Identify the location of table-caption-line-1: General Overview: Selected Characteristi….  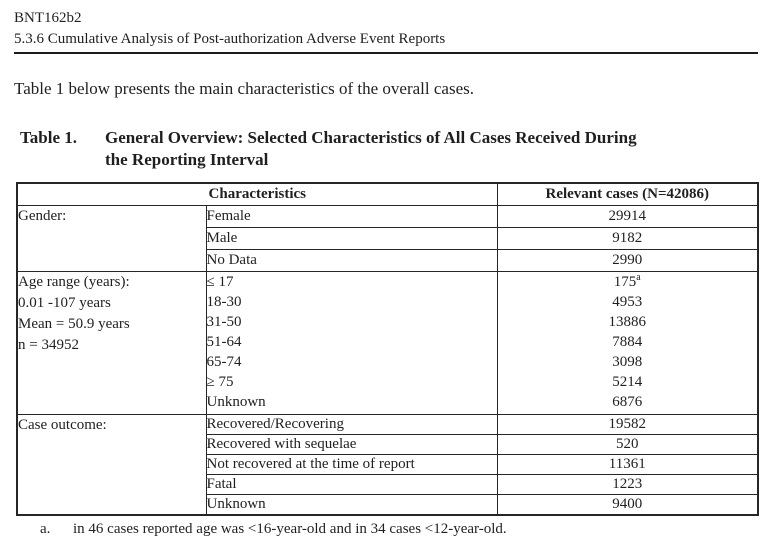
(371, 137).